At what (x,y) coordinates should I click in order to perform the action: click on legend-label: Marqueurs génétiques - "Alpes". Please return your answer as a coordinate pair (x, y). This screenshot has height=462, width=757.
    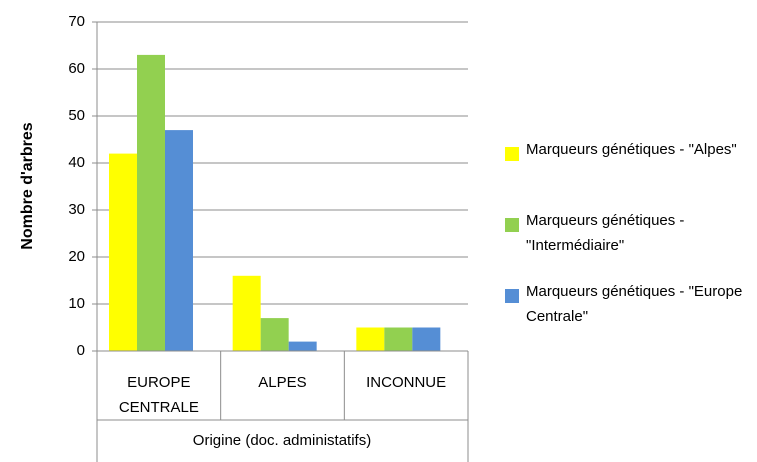
    Looking at the image, I should click on (631, 149).